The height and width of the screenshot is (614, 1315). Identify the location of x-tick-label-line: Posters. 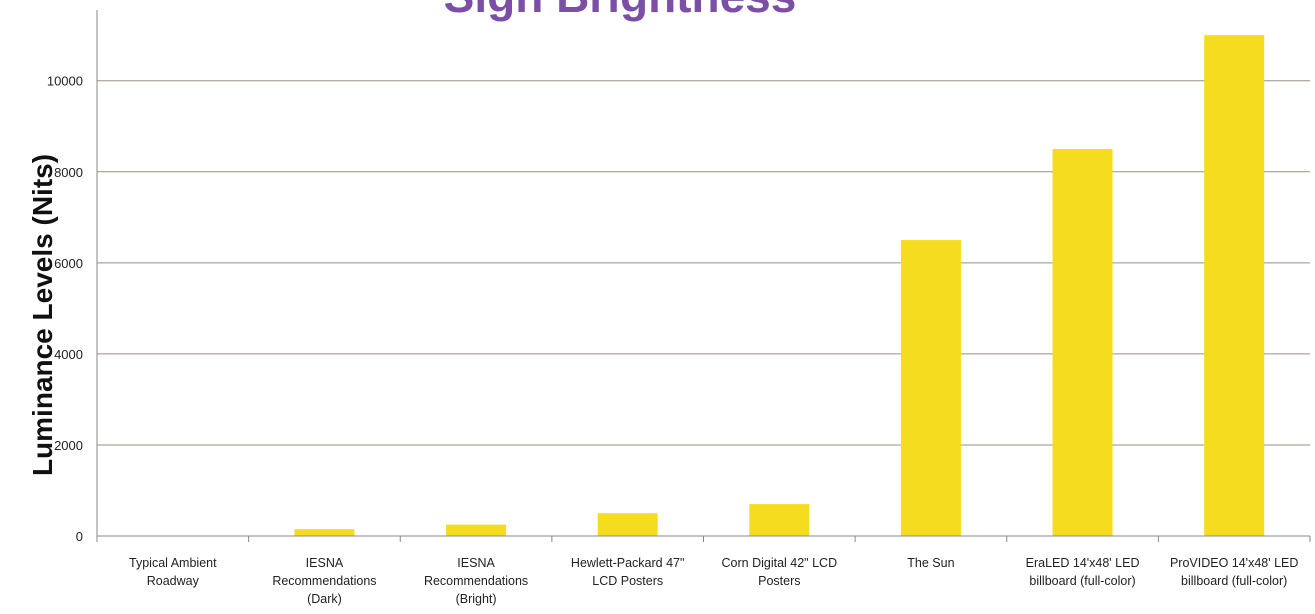
(779, 581).